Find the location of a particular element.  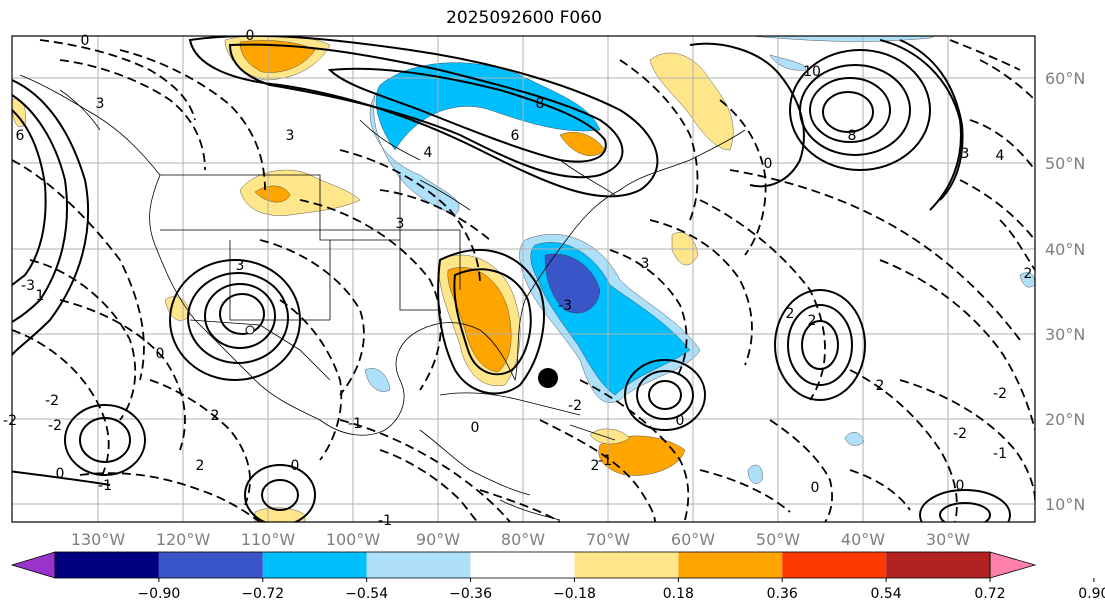

lon-tick-label: 90°W is located at coordinates (438, 539).